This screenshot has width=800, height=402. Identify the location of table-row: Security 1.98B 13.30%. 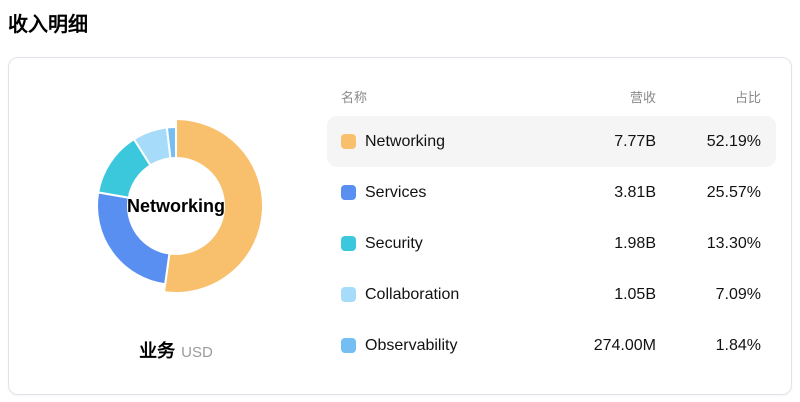
(551, 243).